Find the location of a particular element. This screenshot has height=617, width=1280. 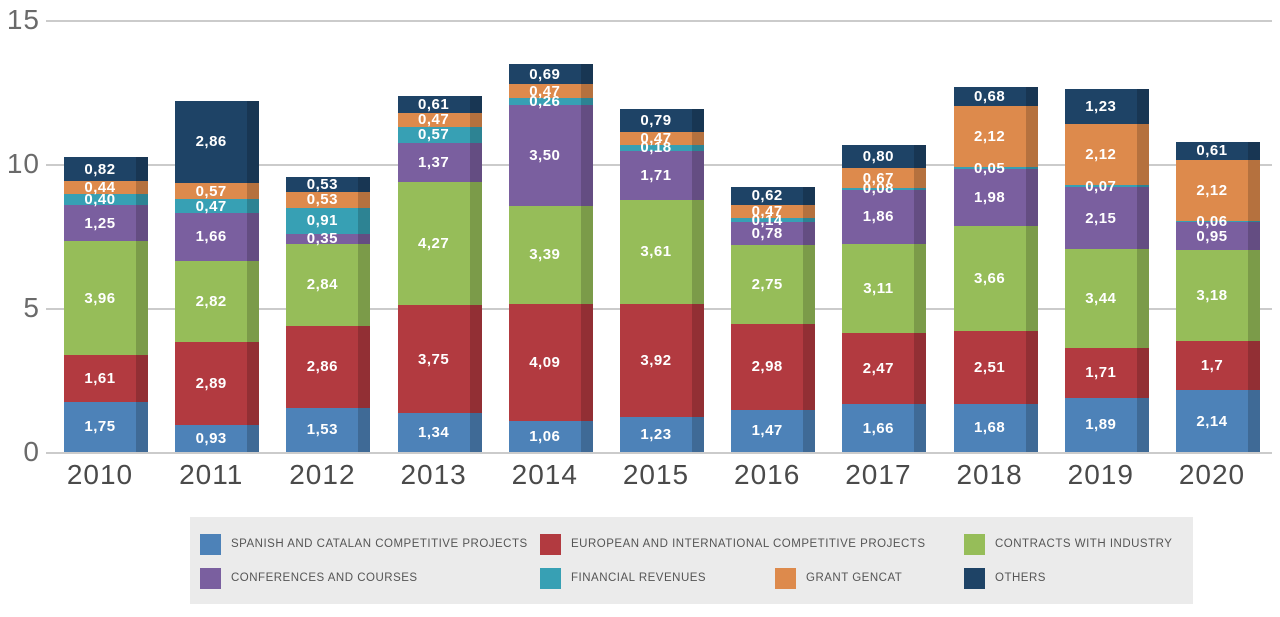

bar-segment: 1,47 is located at coordinates (773, 431).